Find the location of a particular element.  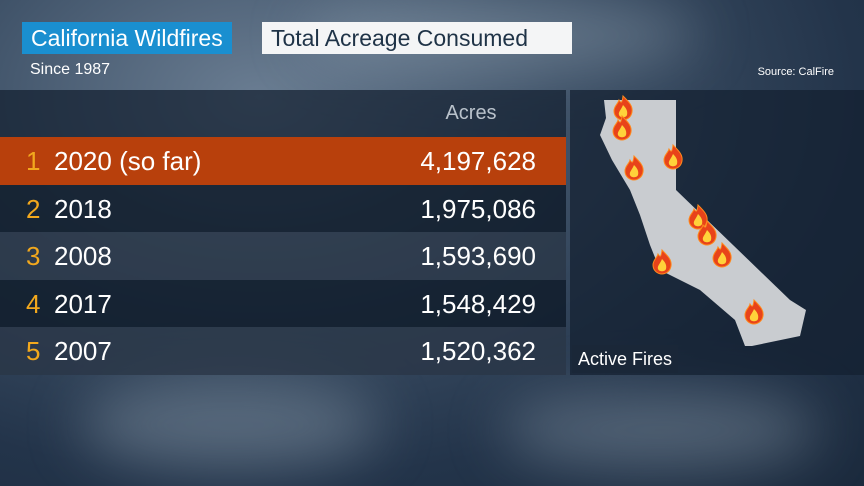

year: 2017 is located at coordinates (83, 303).